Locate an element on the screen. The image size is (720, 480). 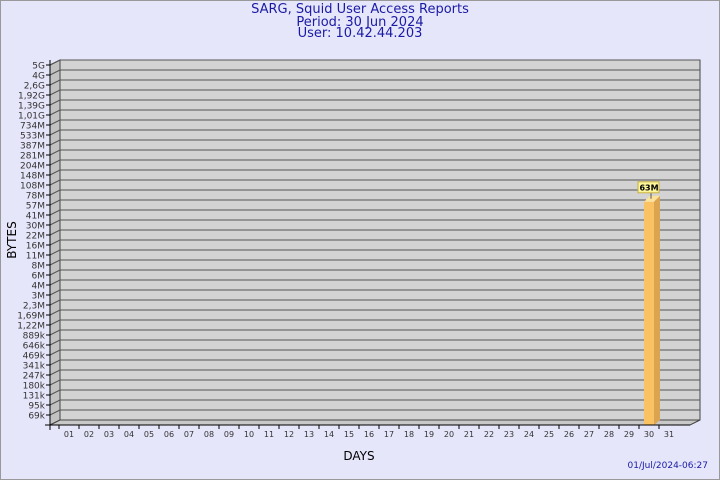
bar-value-label: 63M is located at coordinates (648, 187).